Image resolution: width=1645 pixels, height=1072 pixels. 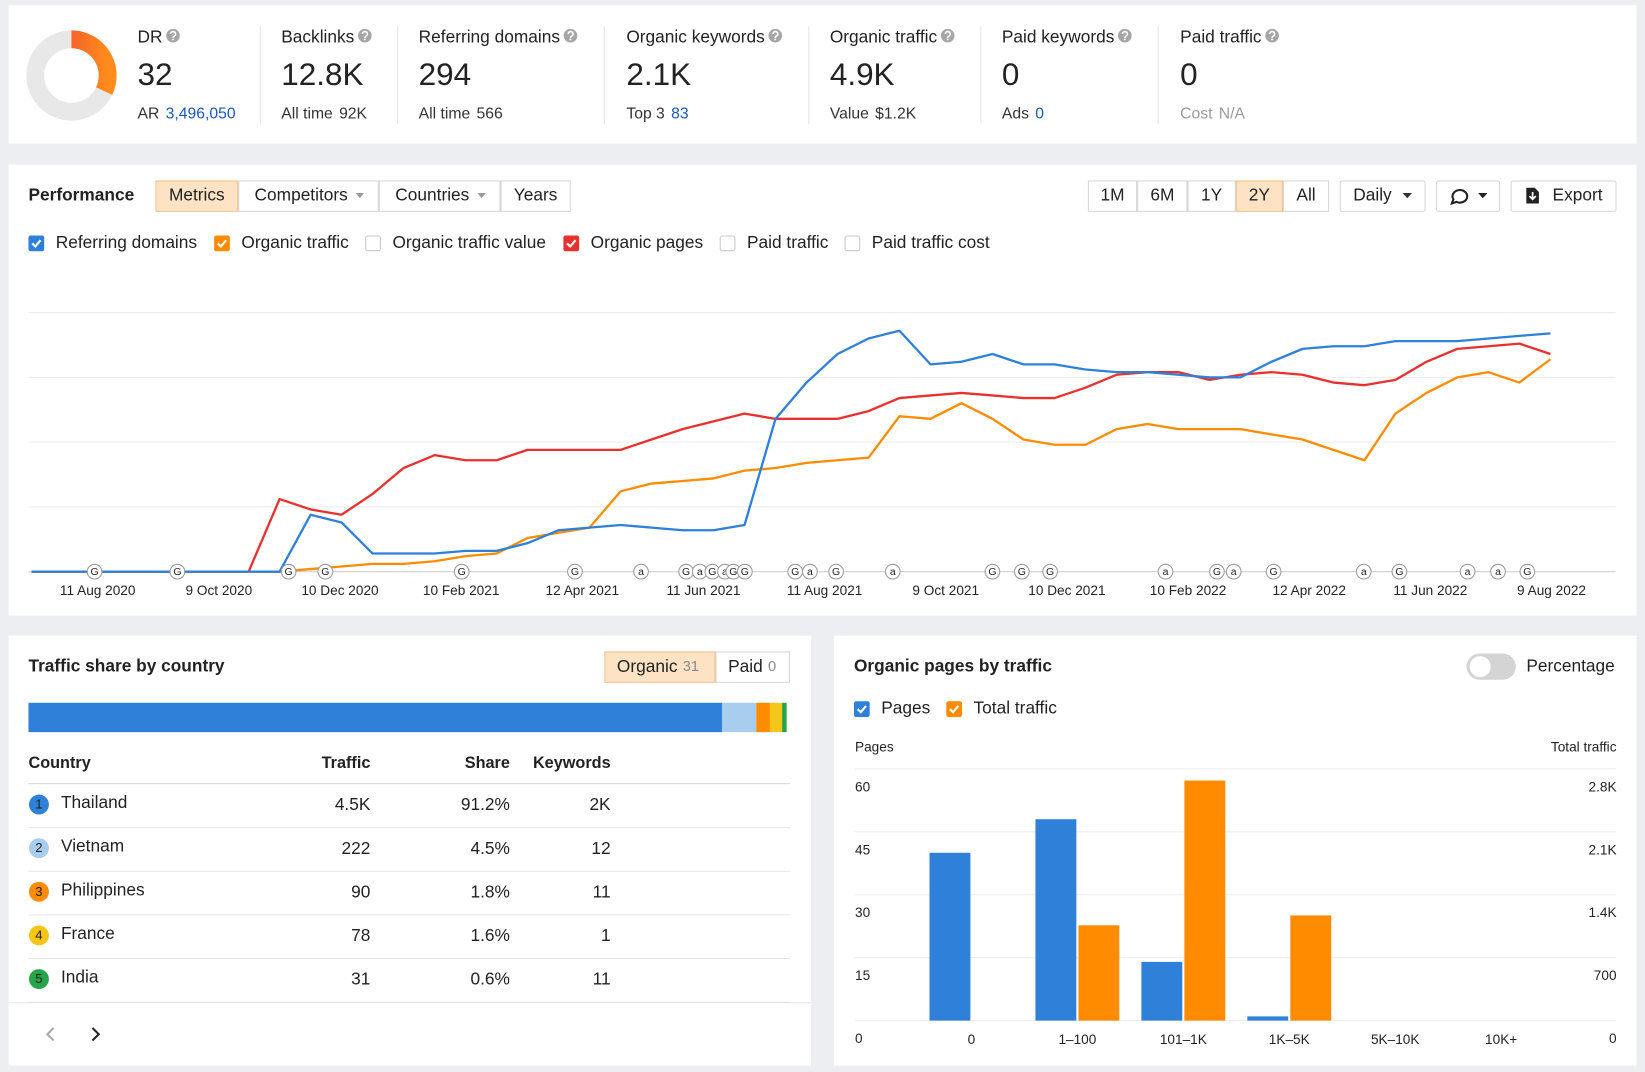 I want to click on interval-label: Daily, so click(x=1372, y=195).